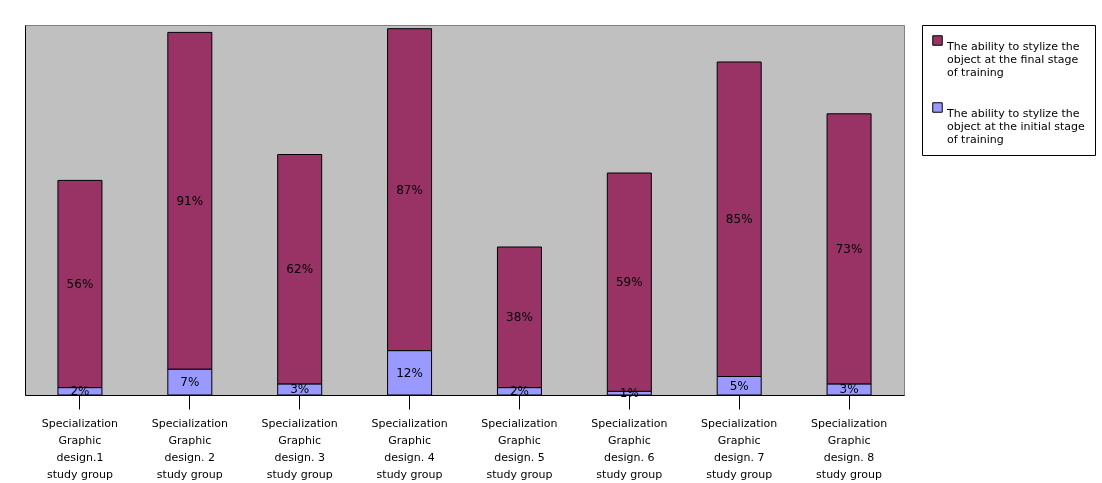 The height and width of the screenshot is (483, 1102). I want to click on data-label: 87%, so click(409, 189).